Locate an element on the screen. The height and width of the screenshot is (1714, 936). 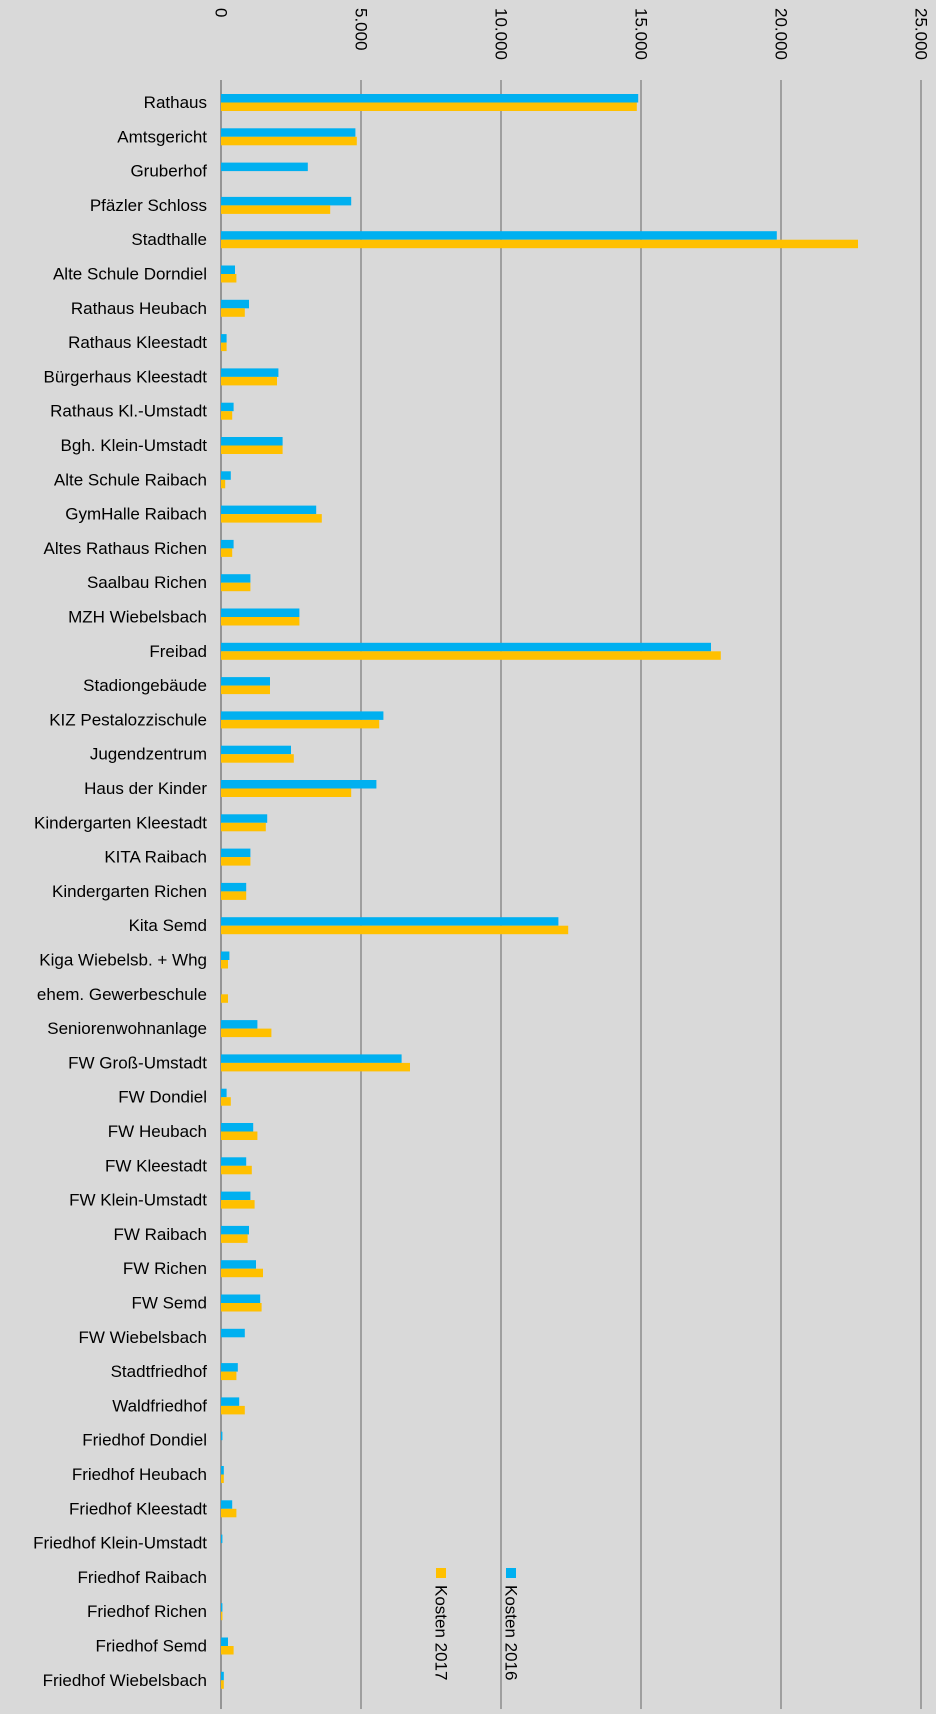
category-label-freibad: Freibad is located at coordinates (178, 651).